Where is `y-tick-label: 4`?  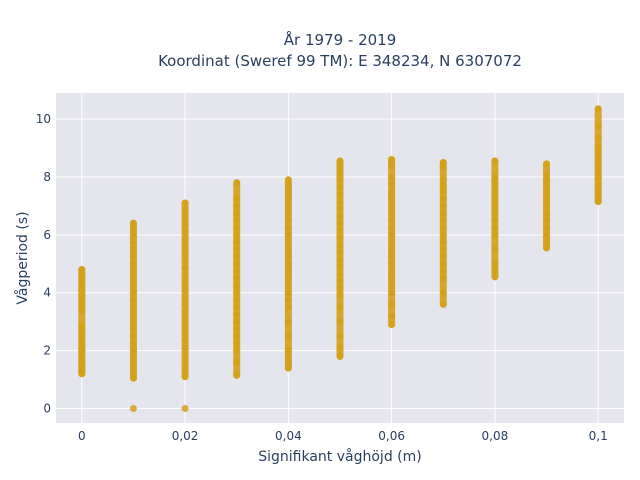
y-tick-label: 4 is located at coordinates (47, 293).